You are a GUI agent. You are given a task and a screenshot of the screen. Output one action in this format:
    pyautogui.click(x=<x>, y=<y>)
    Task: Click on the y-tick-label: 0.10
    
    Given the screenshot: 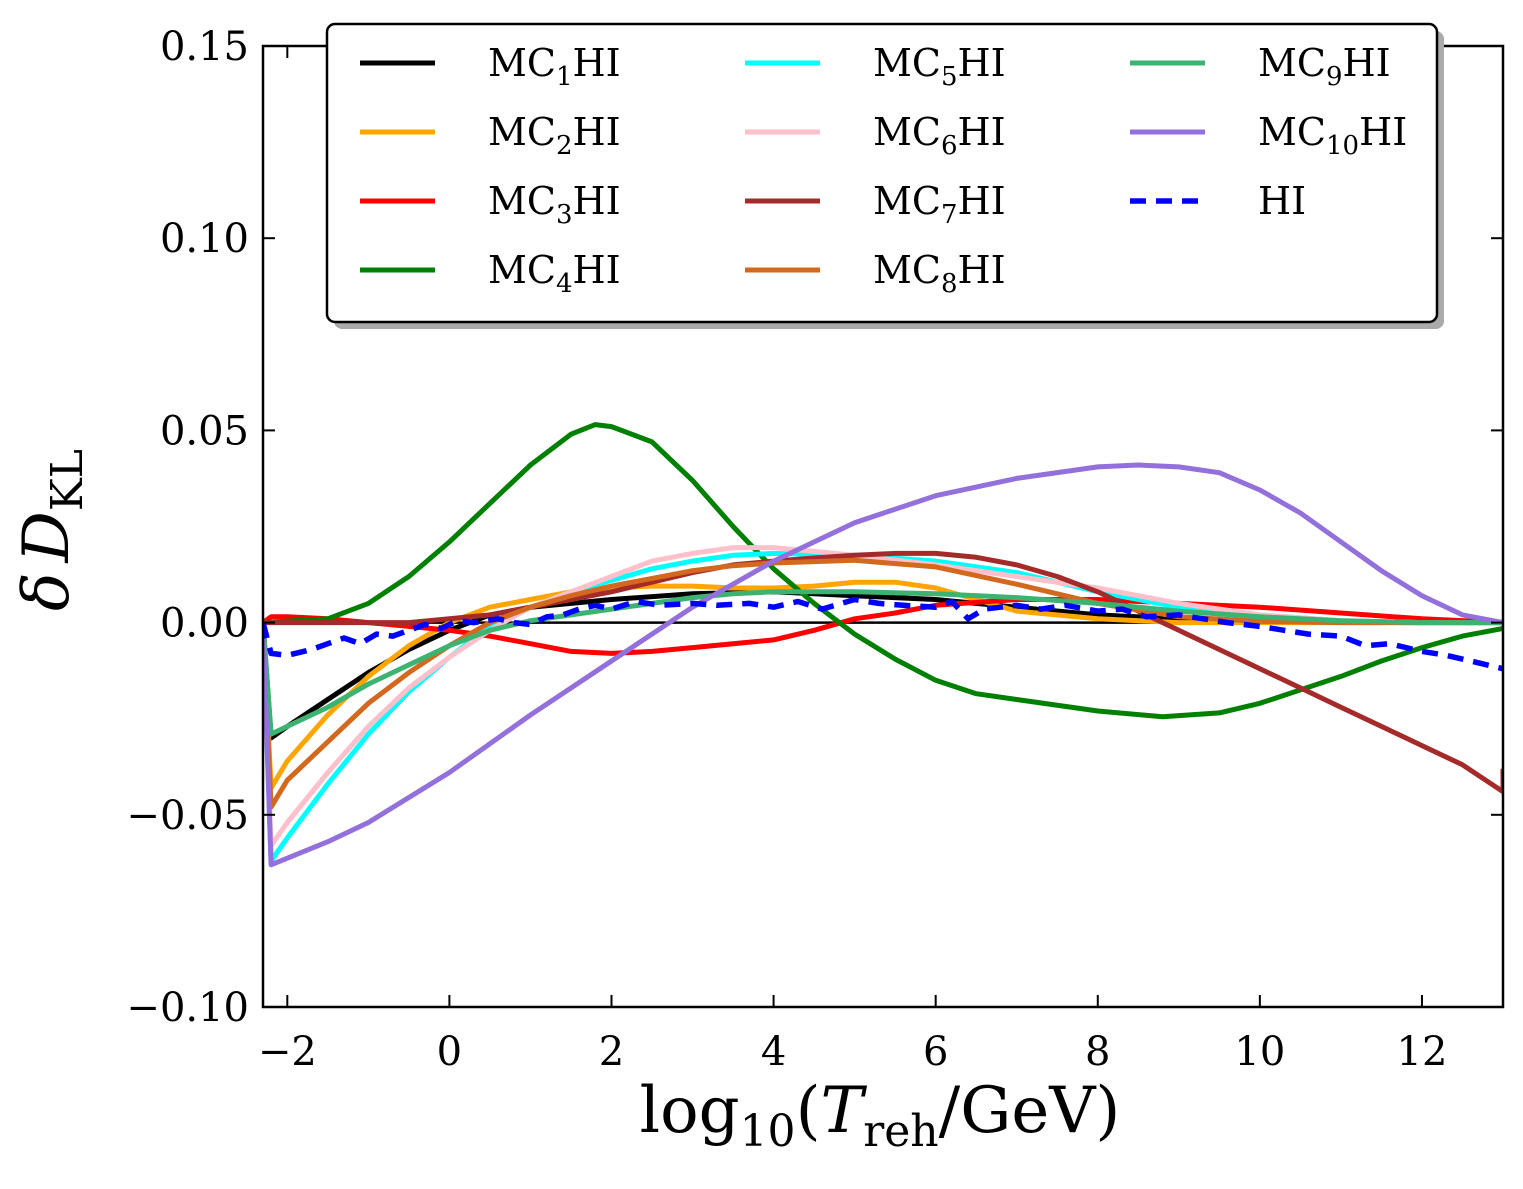 What is the action you would take?
    pyautogui.click(x=204, y=239)
    